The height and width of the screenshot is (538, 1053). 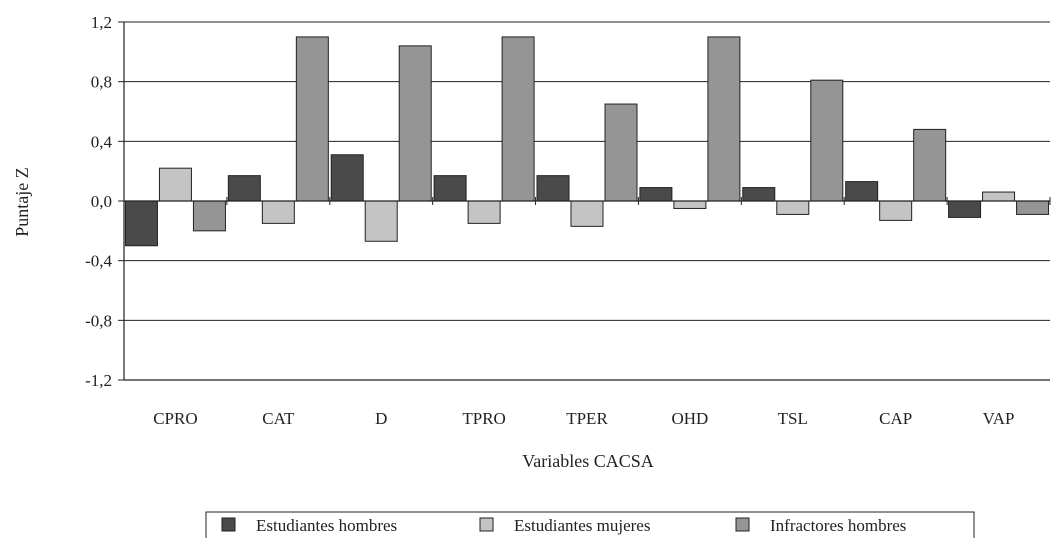 I want to click on y-tick-label: 0,0, so click(x=101, y=201).